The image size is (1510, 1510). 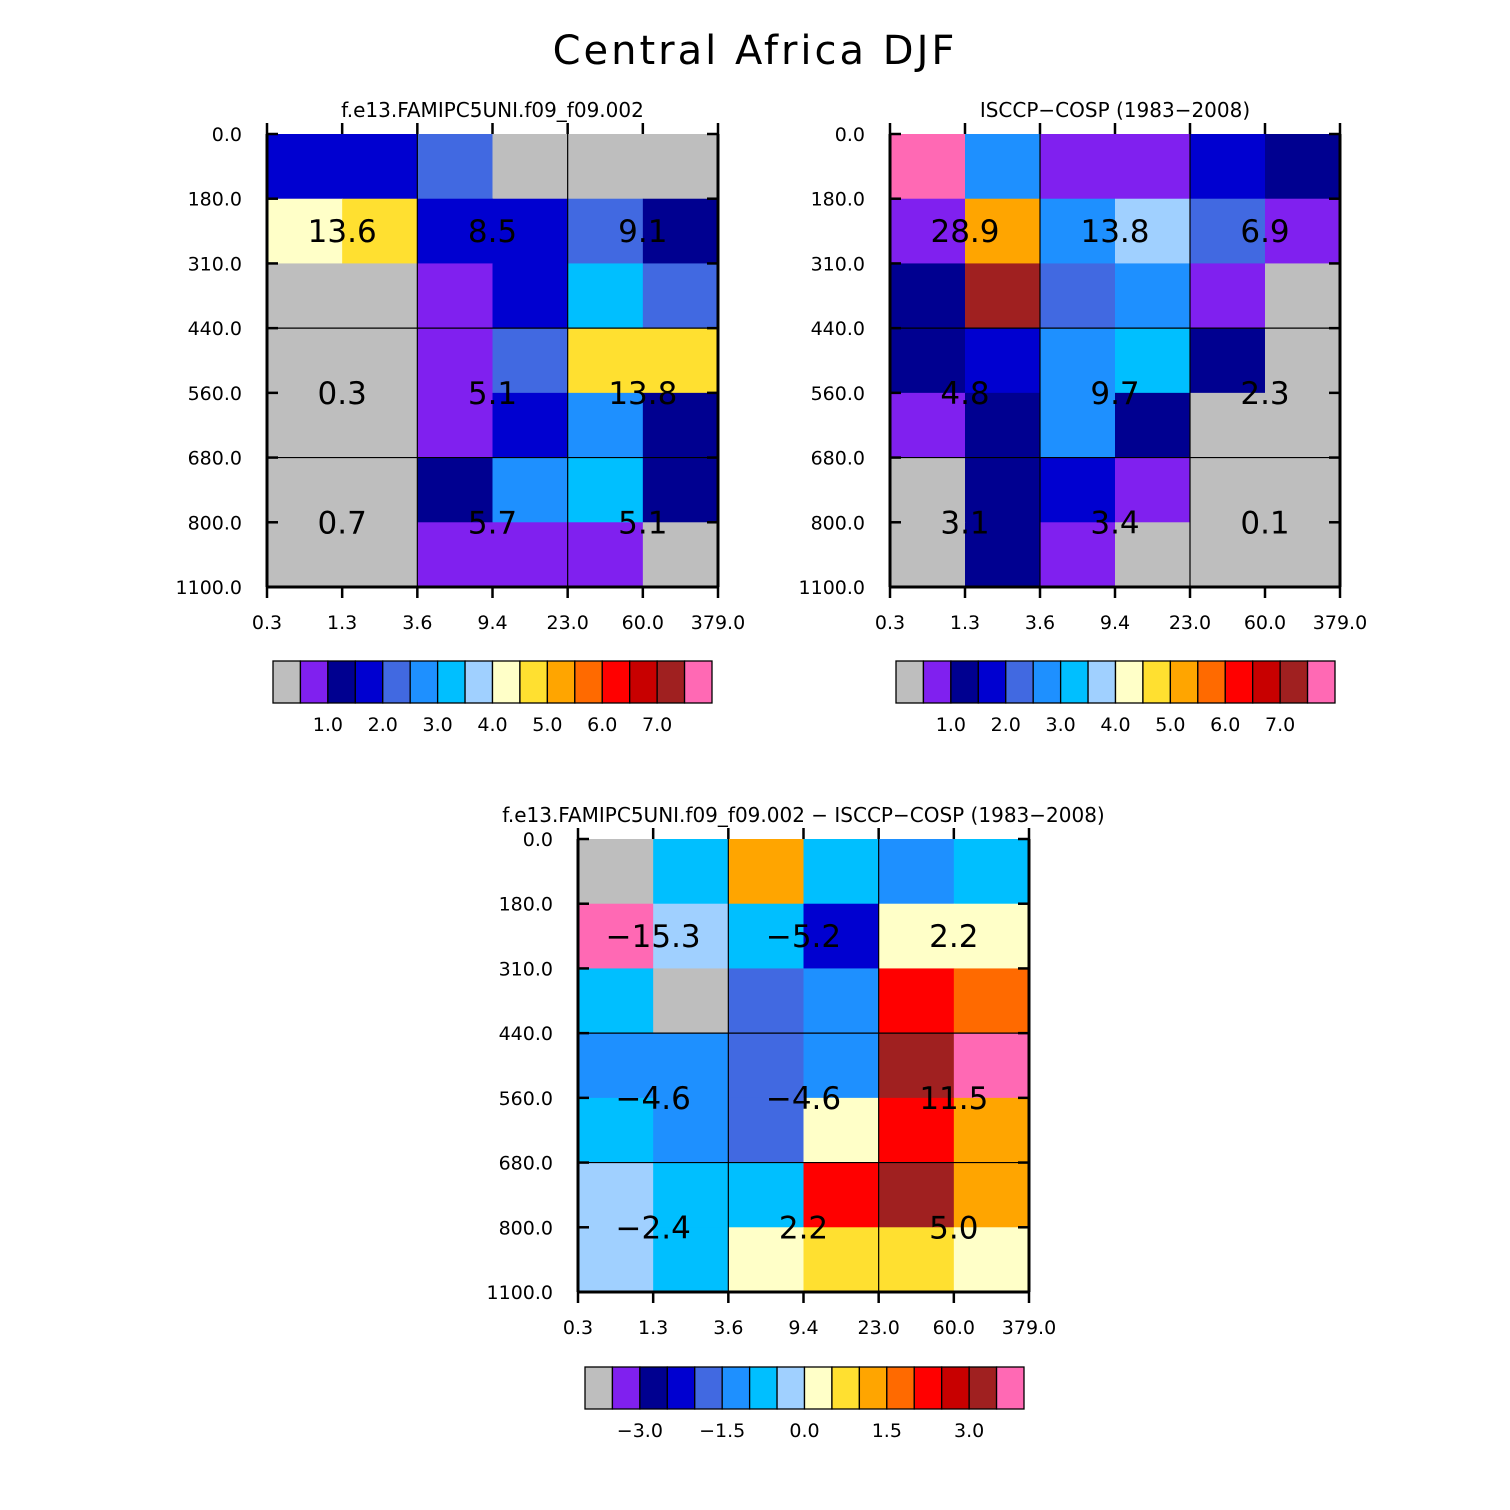 I want to click on y-tick-label: 180.0, so click(x=215, y=200).